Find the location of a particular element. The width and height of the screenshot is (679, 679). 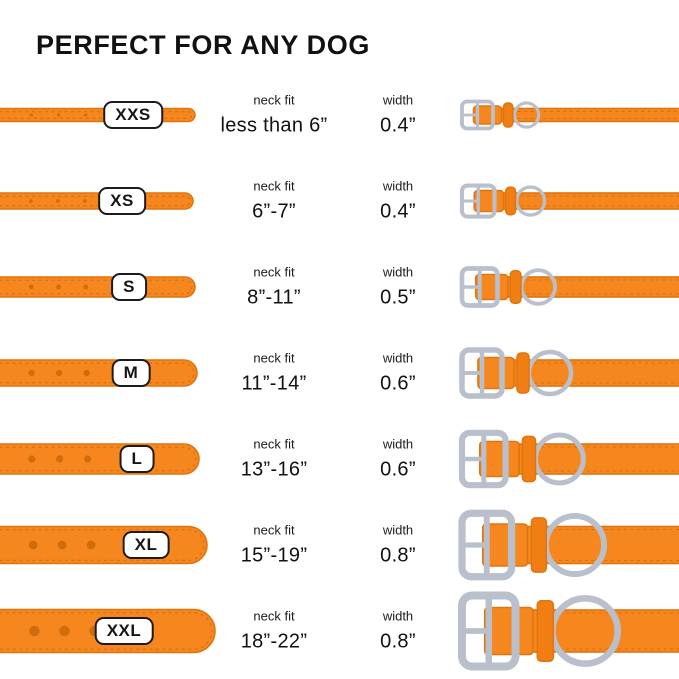

size-badge: XL is located at coordinates (146, 545).